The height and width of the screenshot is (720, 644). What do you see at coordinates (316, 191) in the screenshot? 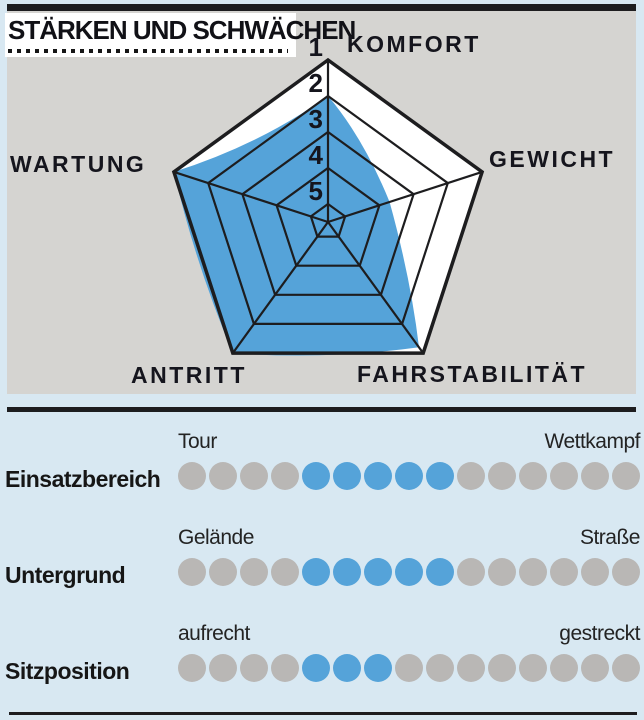
I see `radar-scale-number: 5` at bounding box center [316, 191].